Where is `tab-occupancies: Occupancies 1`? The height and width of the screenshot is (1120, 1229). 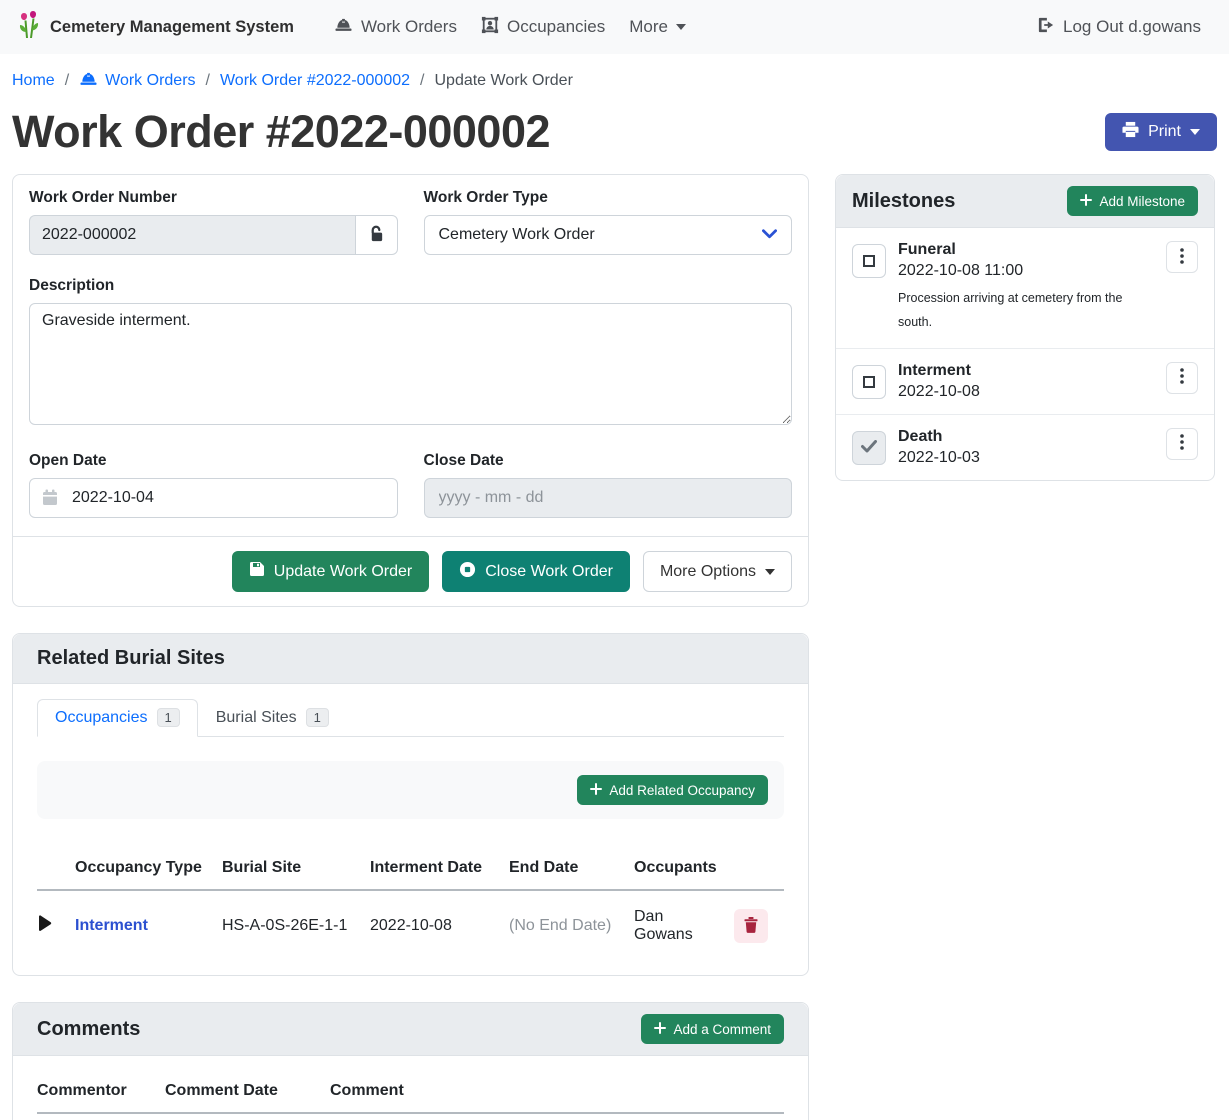
tab-occupancies: Occupancies 1 is located at coordinates (117, 718).